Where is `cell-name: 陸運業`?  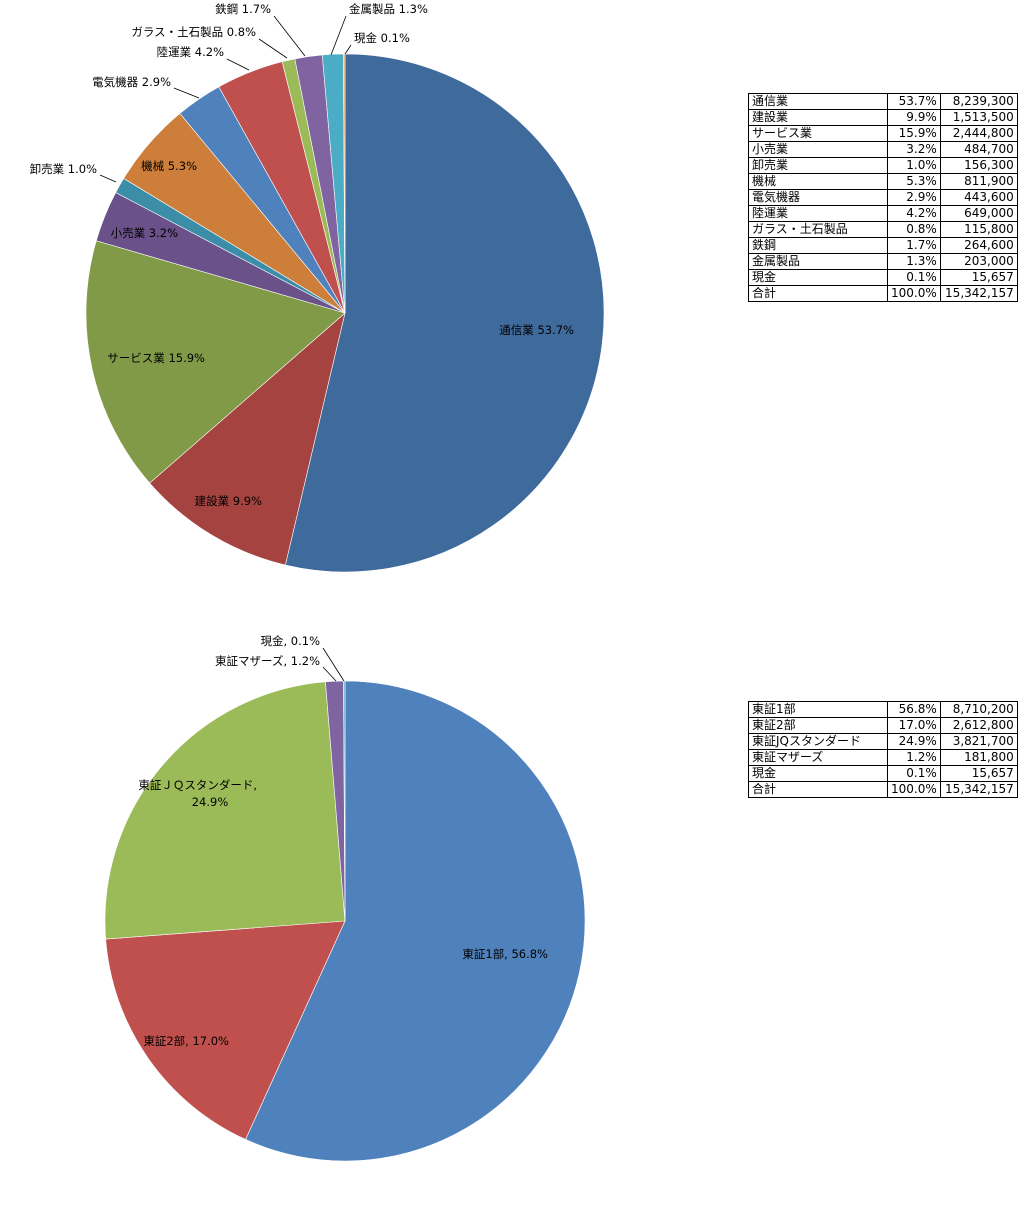 cell-name: 陸運業 is located at coordinates (818, 213).